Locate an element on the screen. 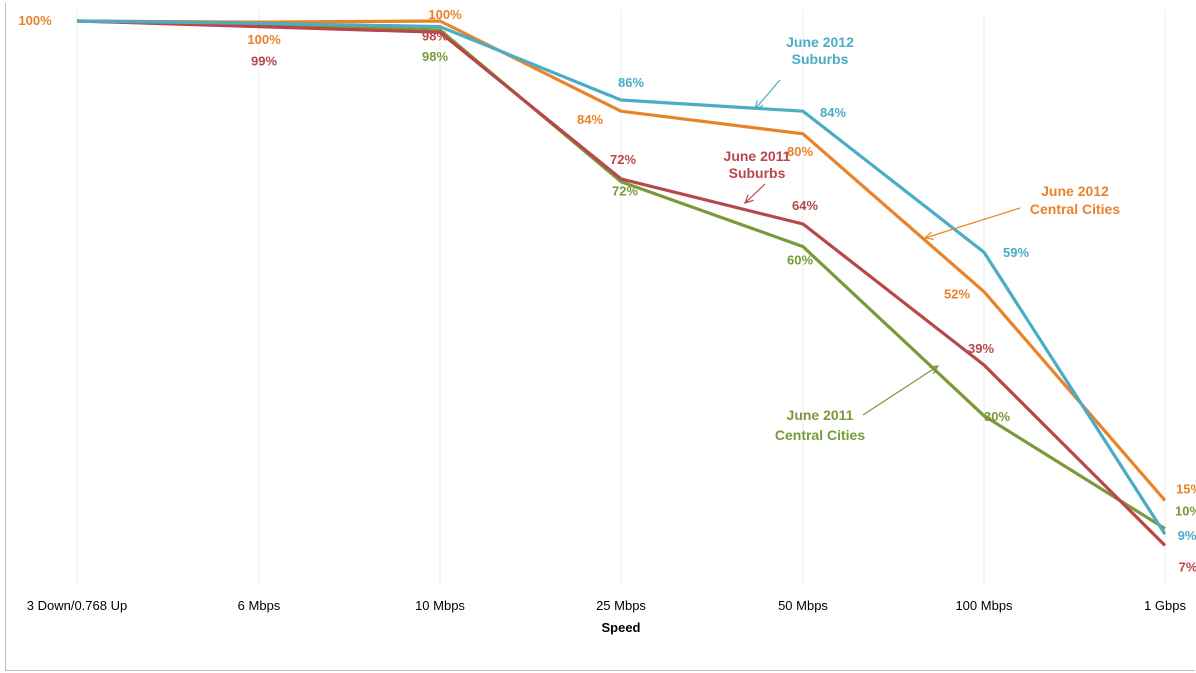 Image resolution: width=1196 pixels, height=673 pixels. data-label-s1-p1: 100% is located at coordinates (264, 39).